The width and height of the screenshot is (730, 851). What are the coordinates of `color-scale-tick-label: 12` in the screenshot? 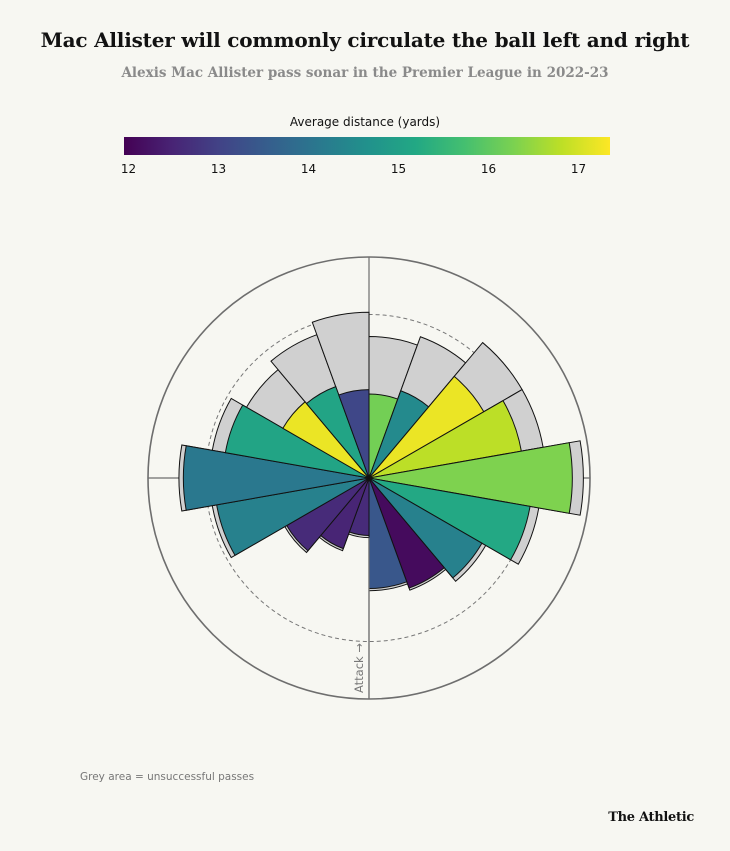 It's located at (128, 169).